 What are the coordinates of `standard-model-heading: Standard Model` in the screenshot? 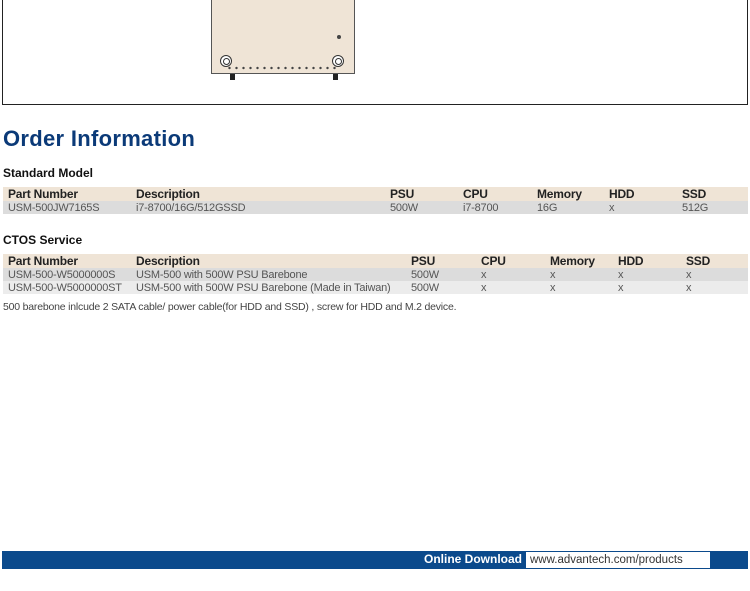 It's located at (48, 173).